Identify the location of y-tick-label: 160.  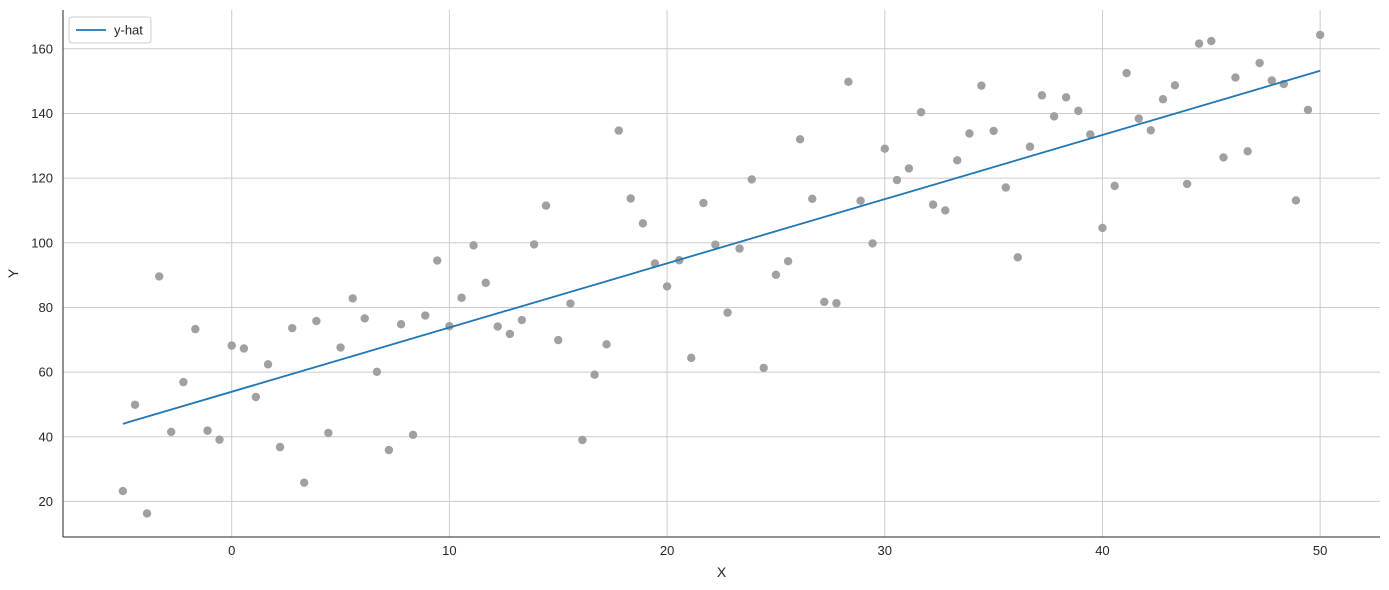
(42, 48).